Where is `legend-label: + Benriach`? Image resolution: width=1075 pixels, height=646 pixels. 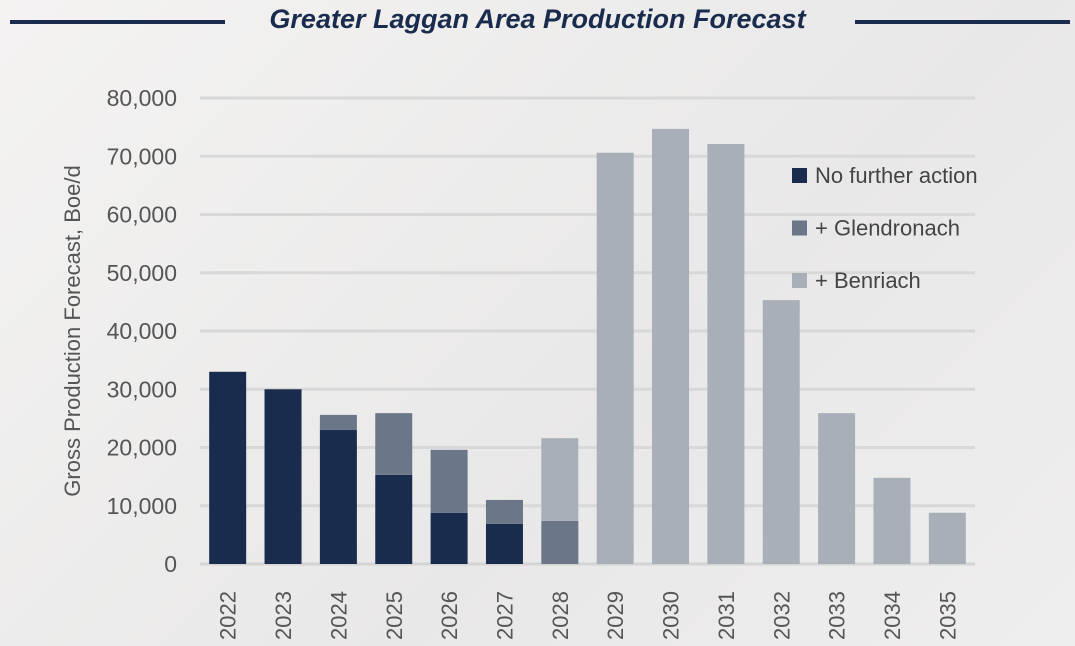 legend-label: + Benriach is located at coordinates (868, 280).